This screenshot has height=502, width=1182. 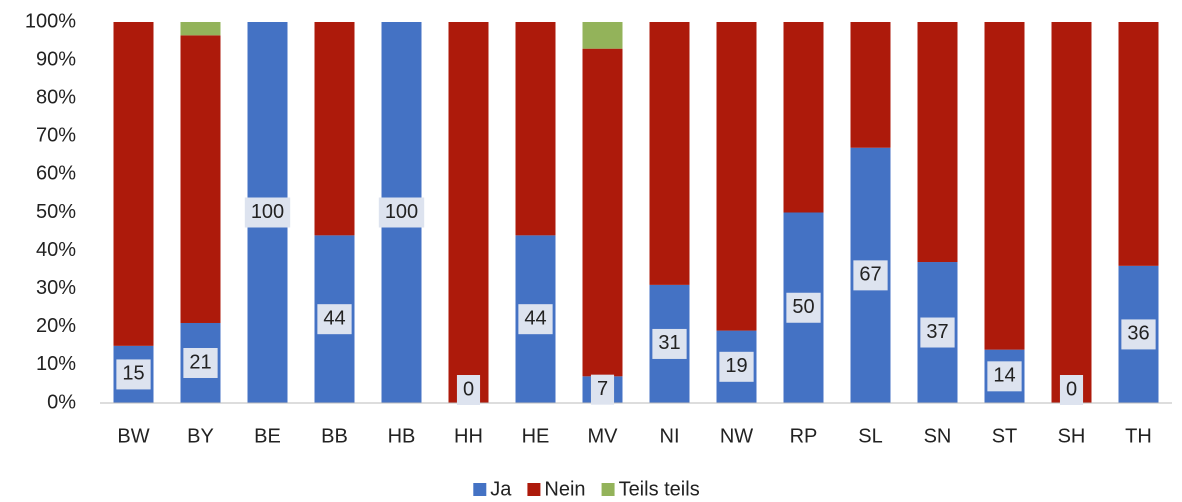 I want to click on y-tick-label: 70%, so click(x=56, y=136).